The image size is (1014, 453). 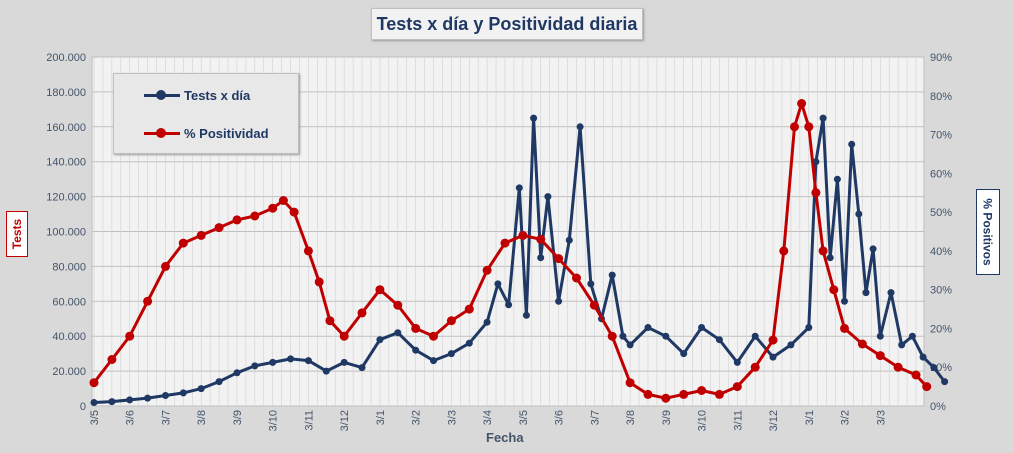 I want to click on x-tick-label: 3/4, so click(x=488, y=417).